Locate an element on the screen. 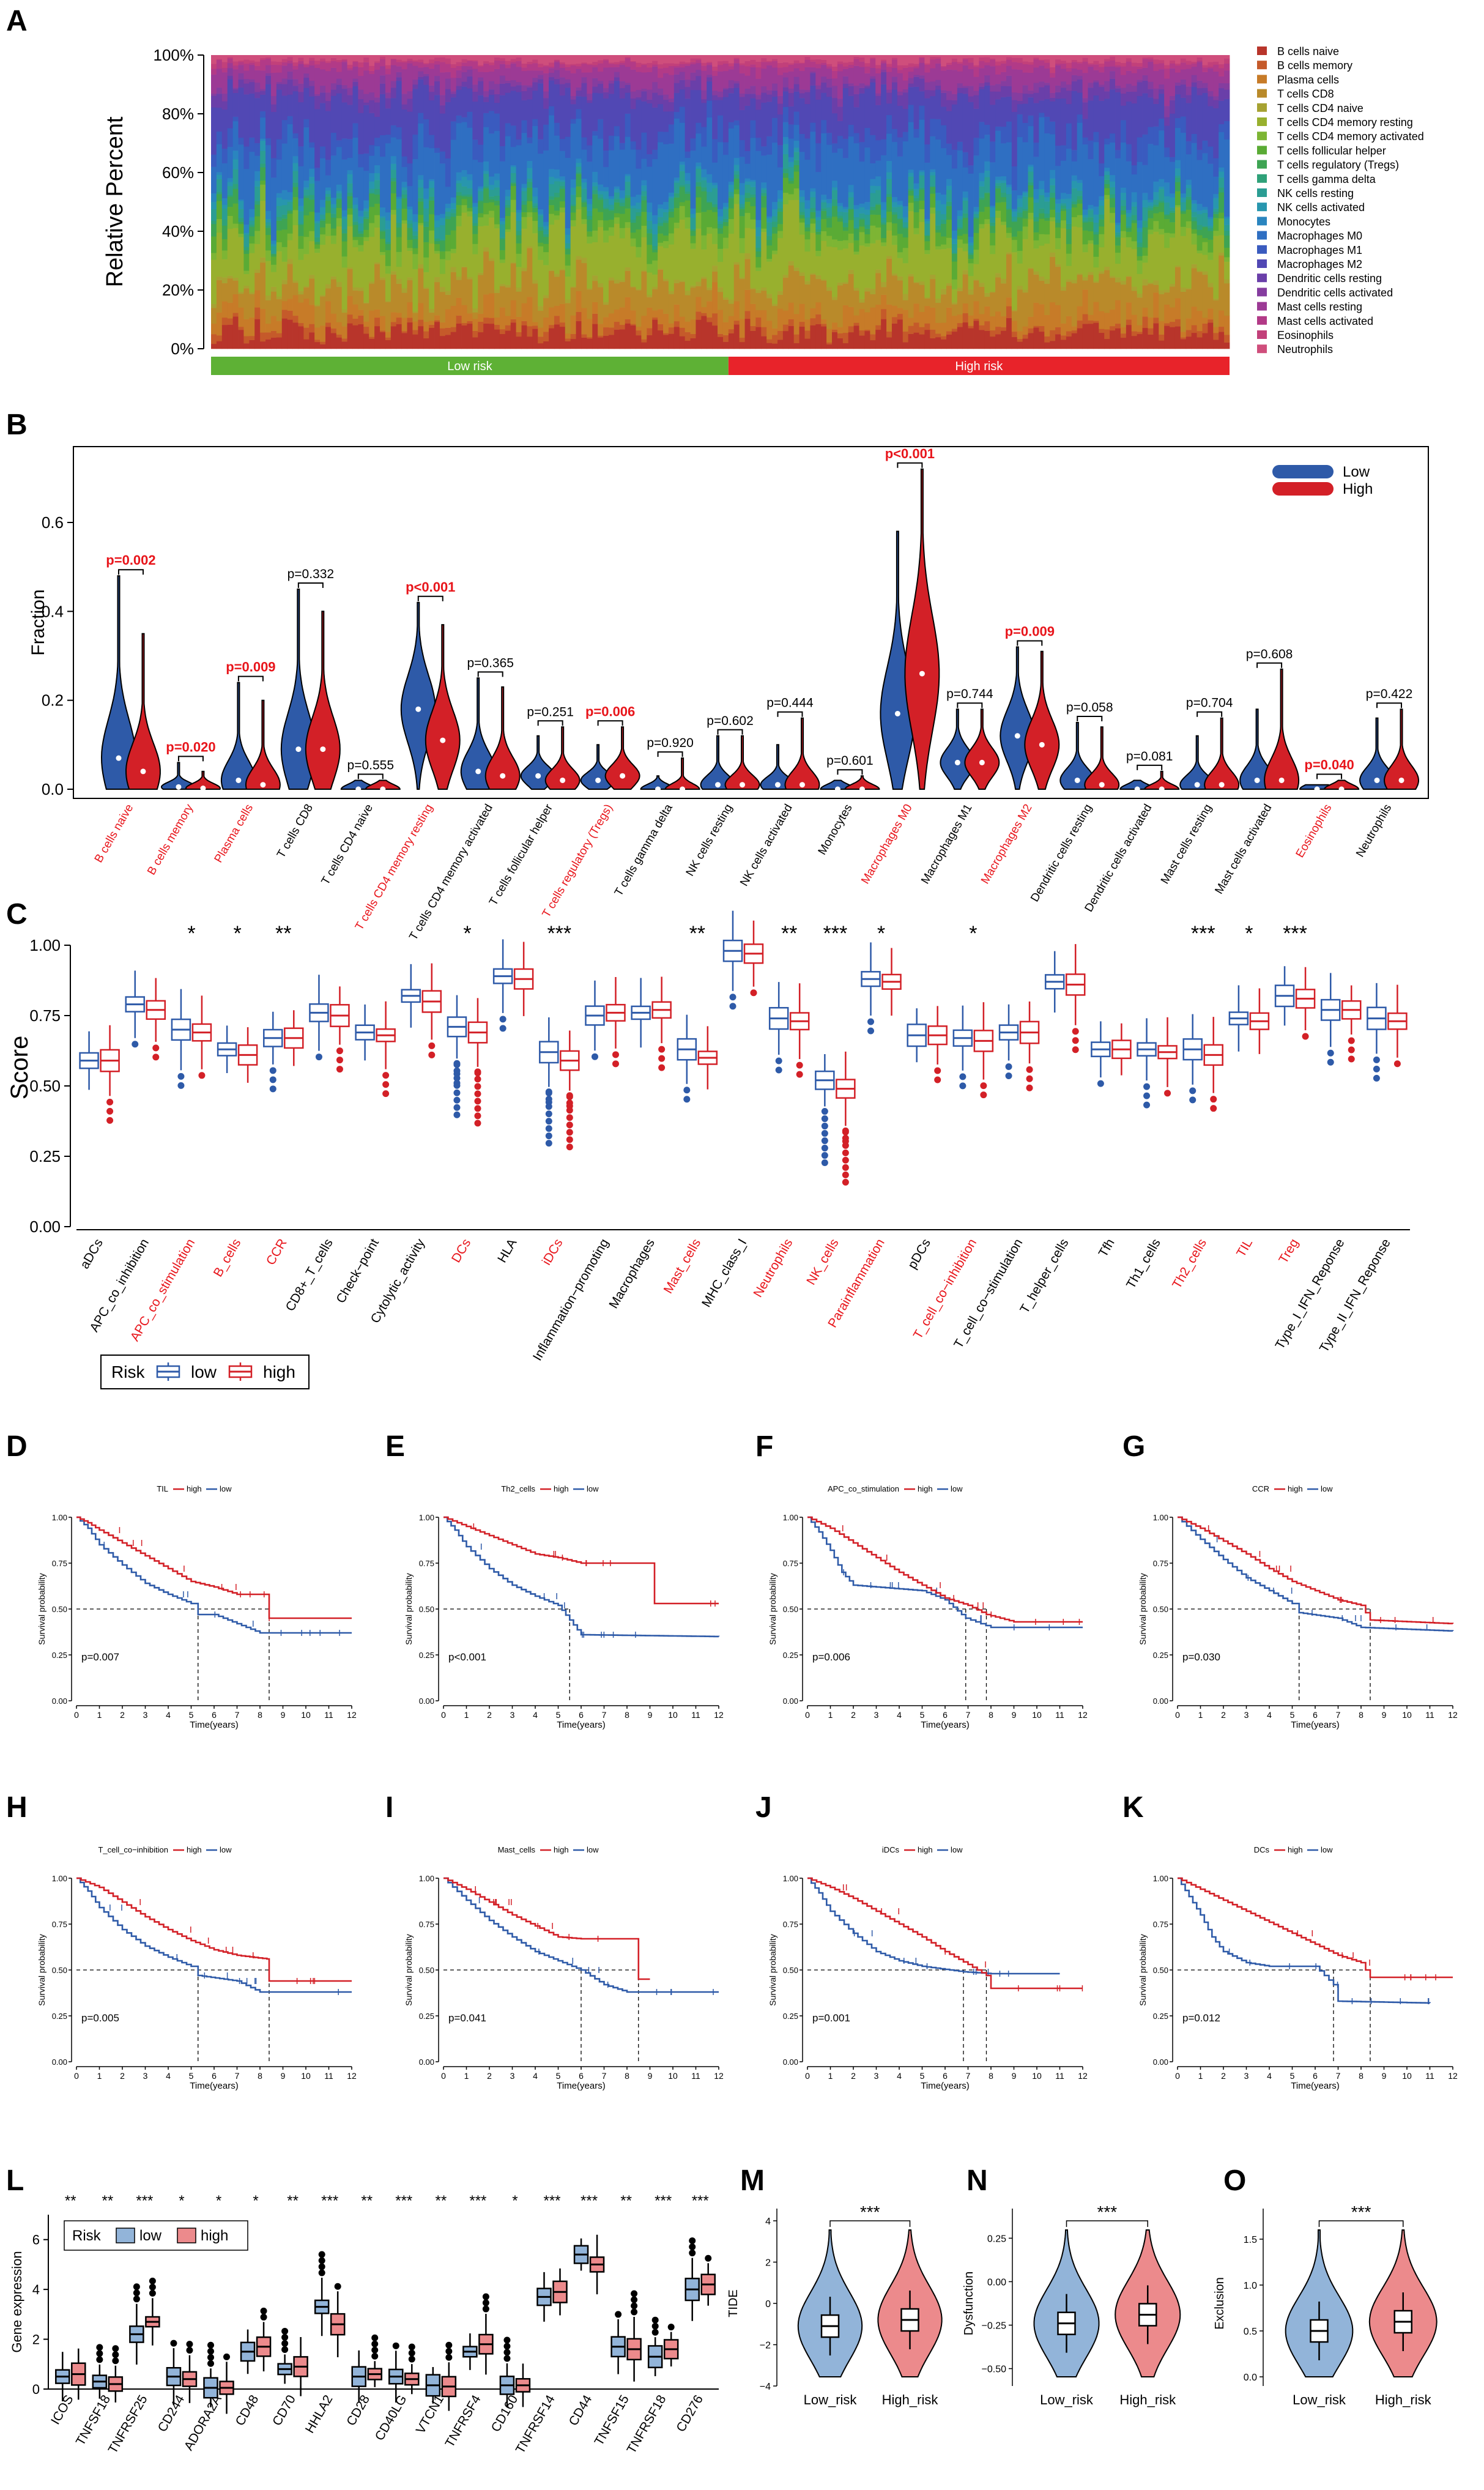  box-pair: HLA is located at coordinates (513, 1102).